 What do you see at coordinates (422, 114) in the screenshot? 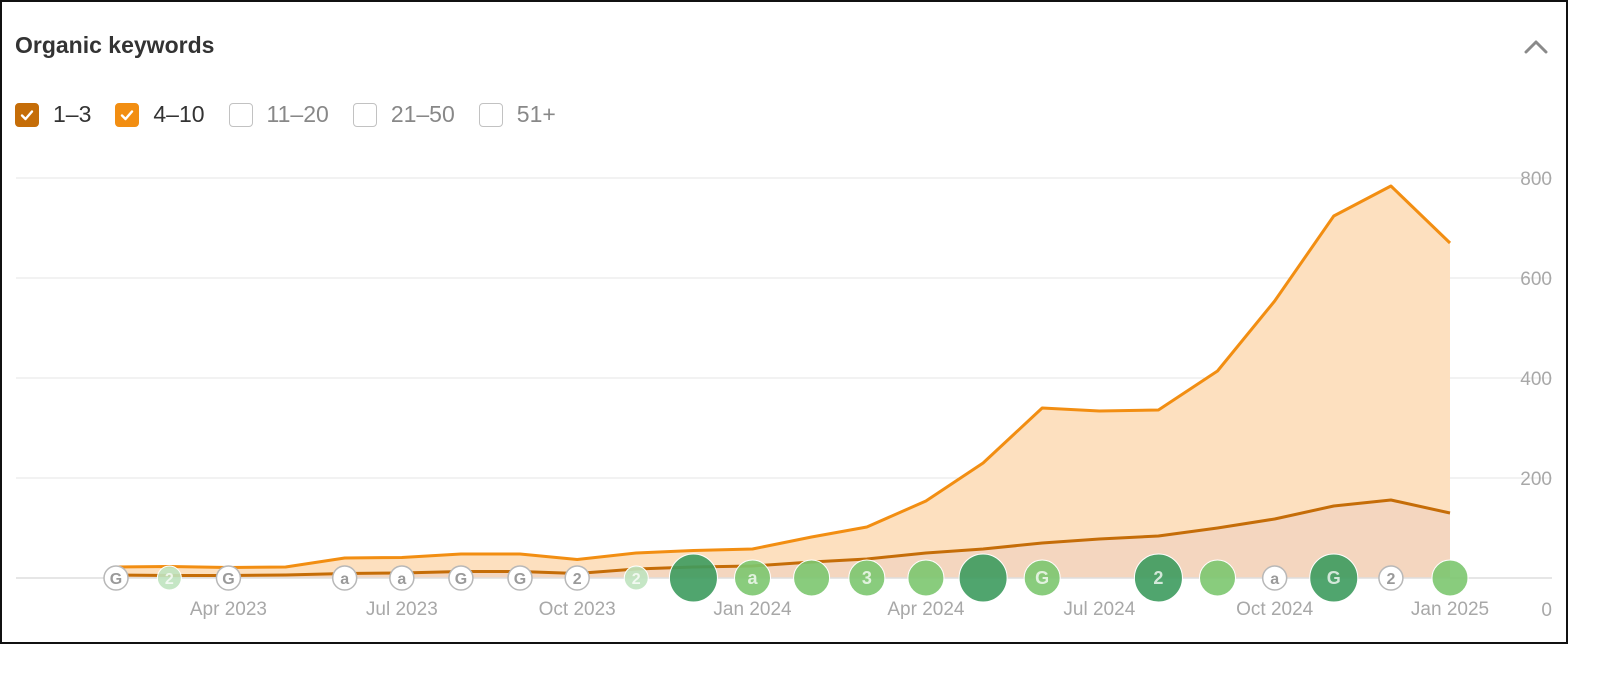
I see `legend-label: 21–50` at bounding box center [422, 114].